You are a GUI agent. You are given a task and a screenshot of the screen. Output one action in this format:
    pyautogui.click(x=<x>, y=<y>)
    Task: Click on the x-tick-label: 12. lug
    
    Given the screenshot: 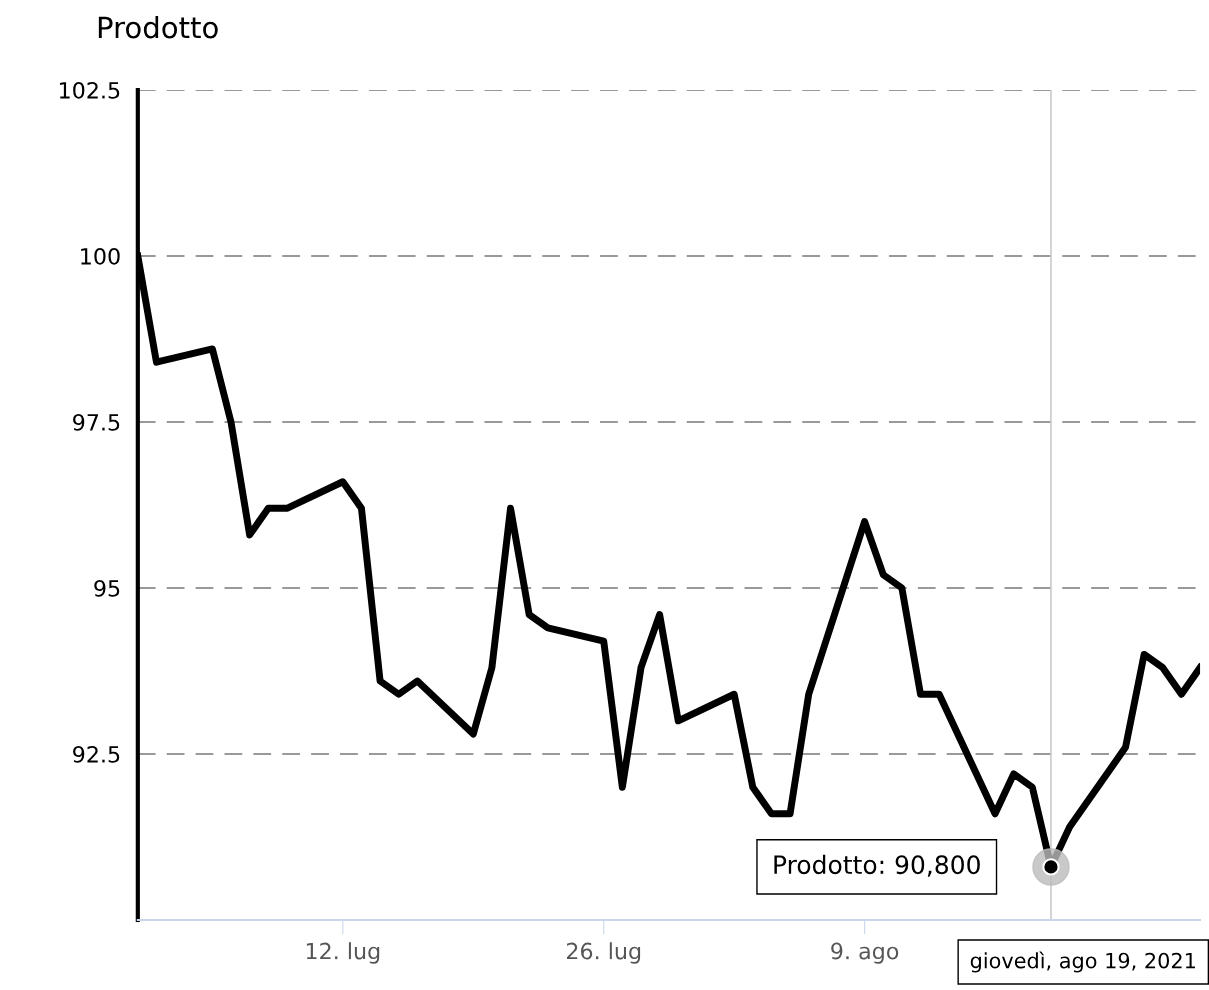 What is the action you would take?
    pyautogui.click(x=343, y=953)
    